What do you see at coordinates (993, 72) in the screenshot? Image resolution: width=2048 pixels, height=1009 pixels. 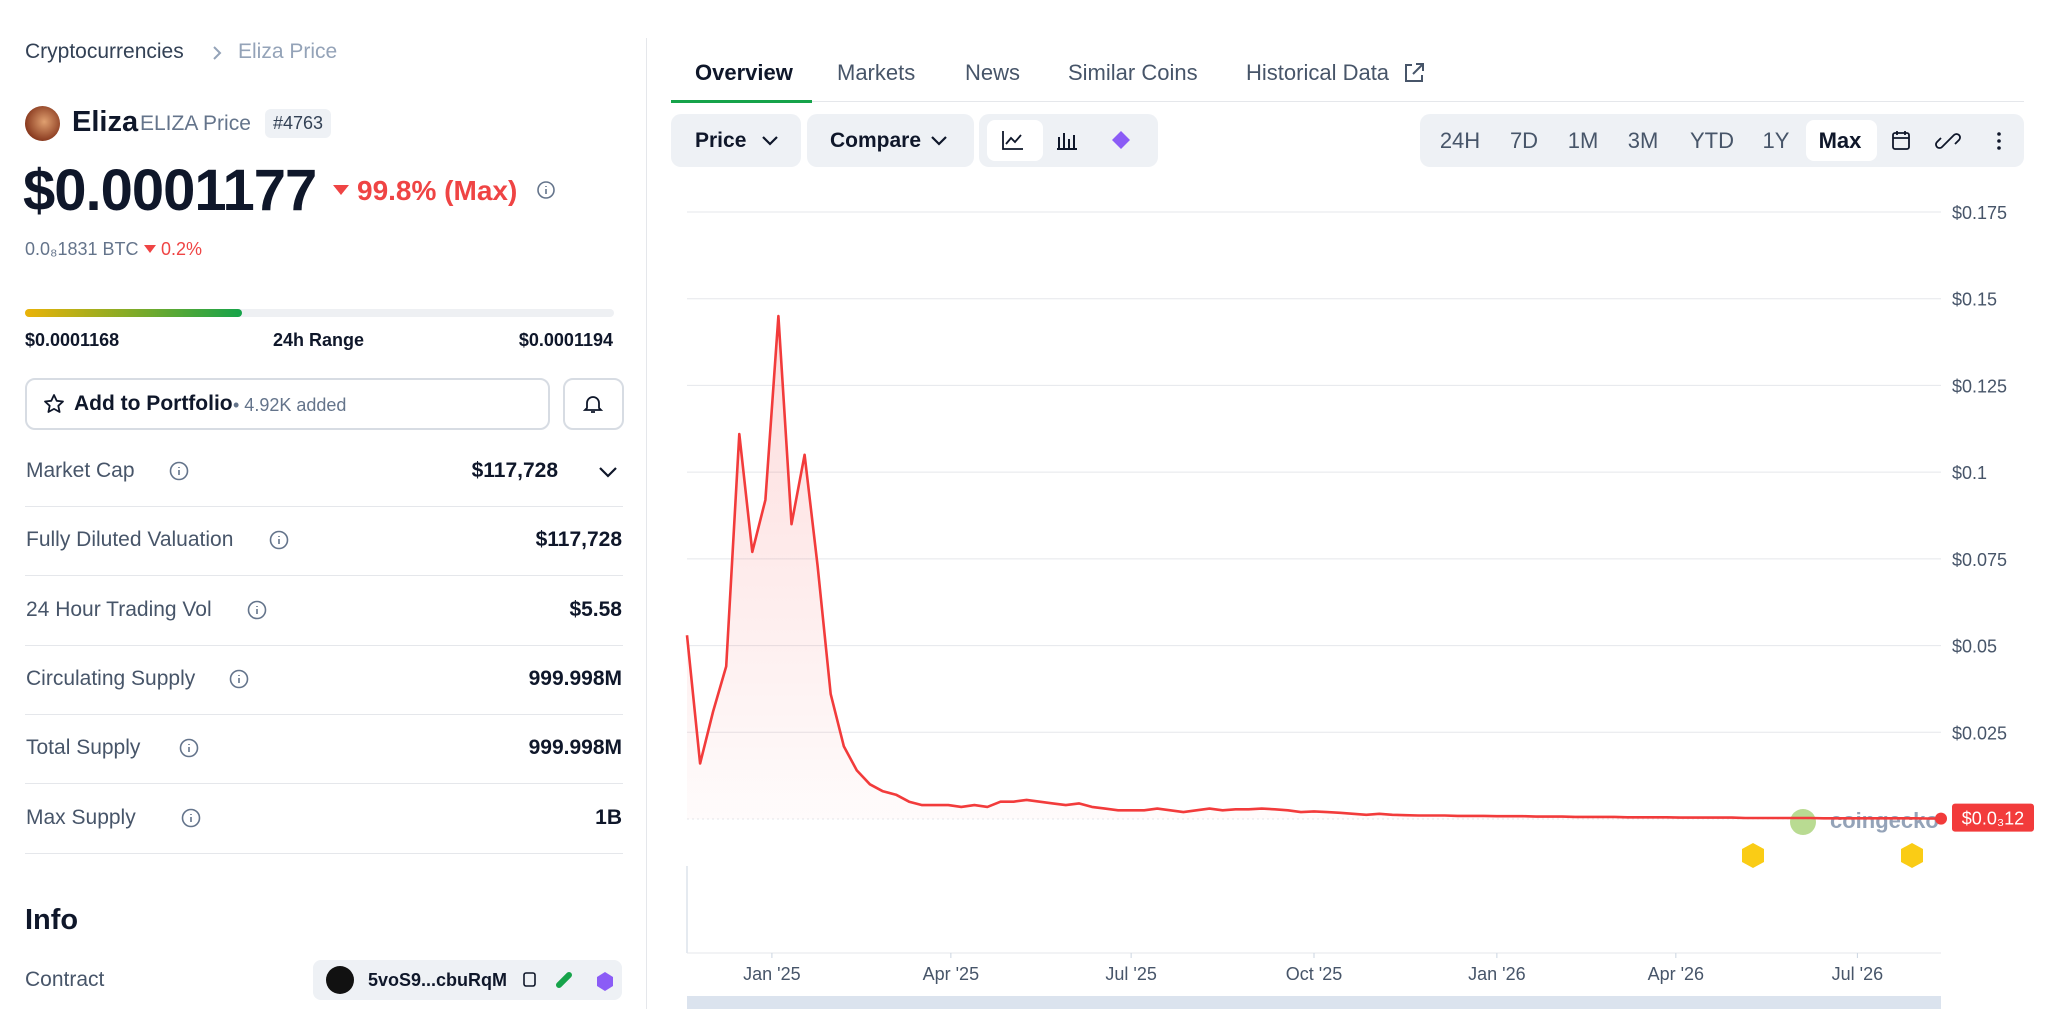 I see `tab: News` at bounding box center [993, 72].